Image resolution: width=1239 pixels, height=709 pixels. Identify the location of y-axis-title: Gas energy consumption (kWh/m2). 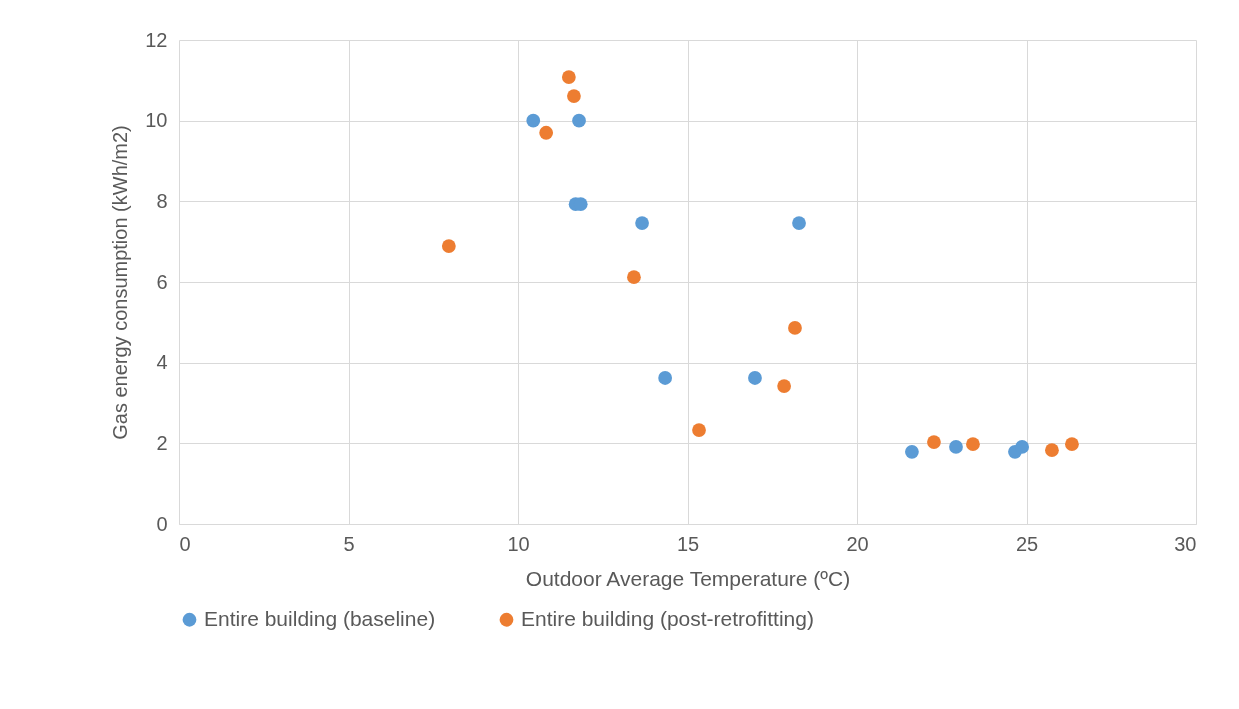
(120, 282).